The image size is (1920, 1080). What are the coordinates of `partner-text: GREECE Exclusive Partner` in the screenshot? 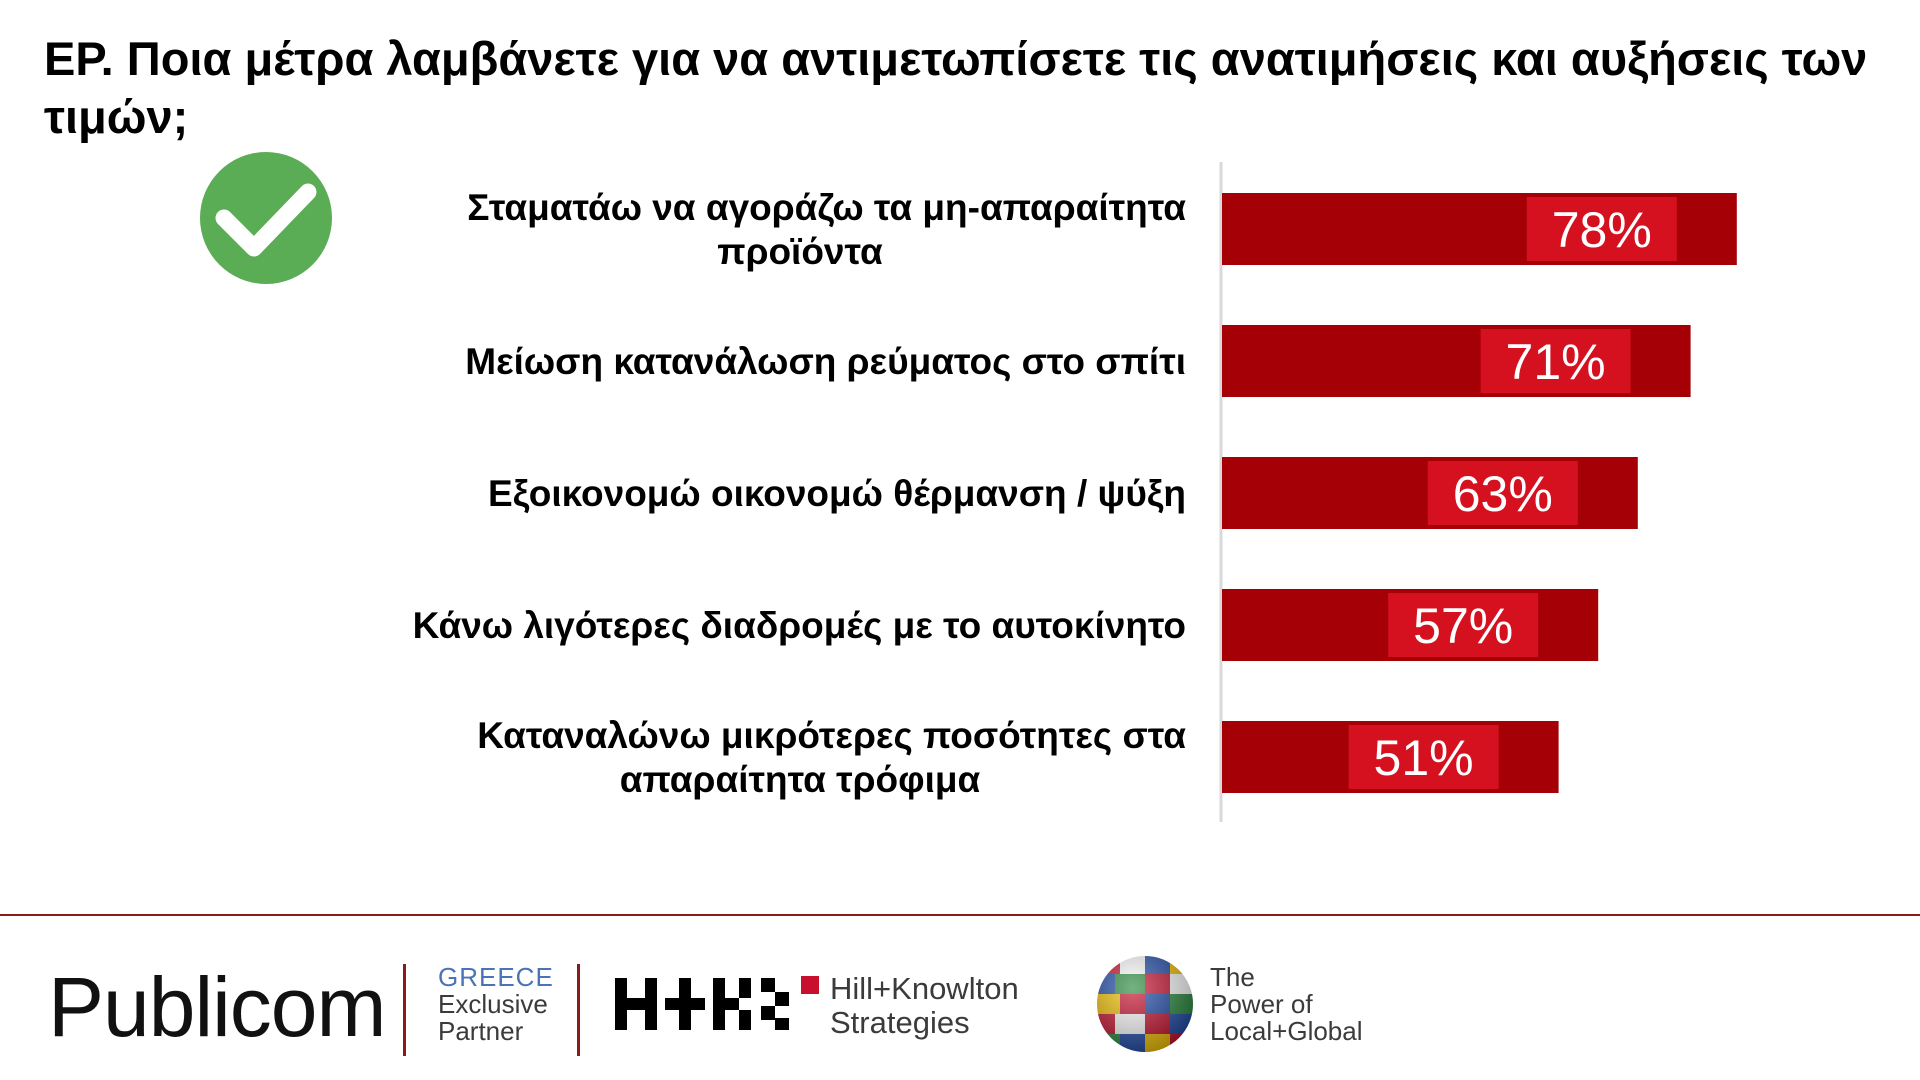 It's located at (496, 1004).